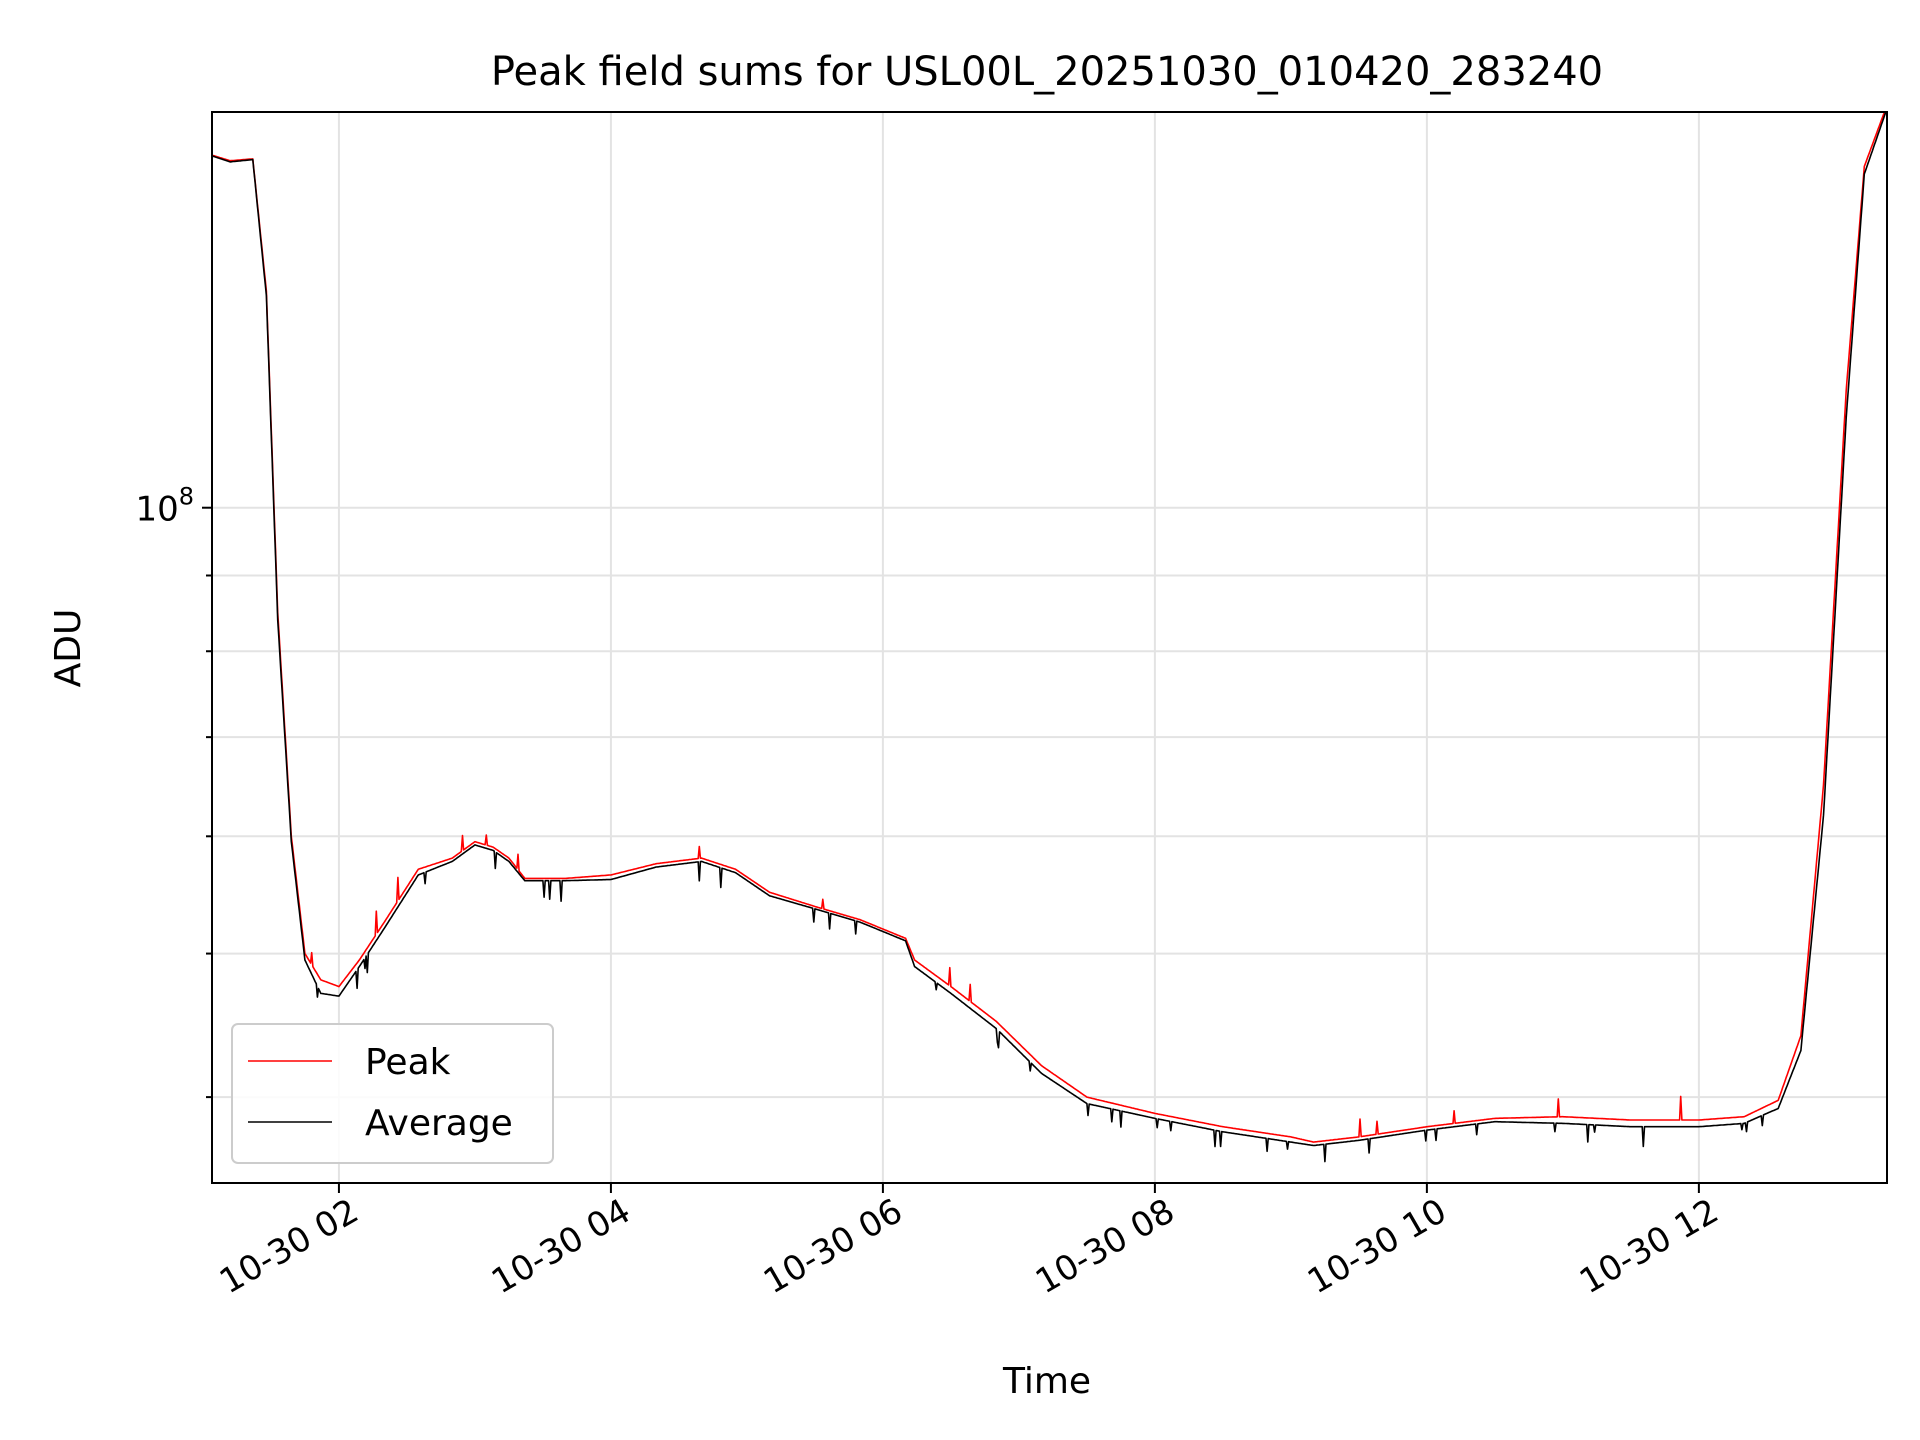  I want to click on x-axis-label: Time, so click(1046, 1381).